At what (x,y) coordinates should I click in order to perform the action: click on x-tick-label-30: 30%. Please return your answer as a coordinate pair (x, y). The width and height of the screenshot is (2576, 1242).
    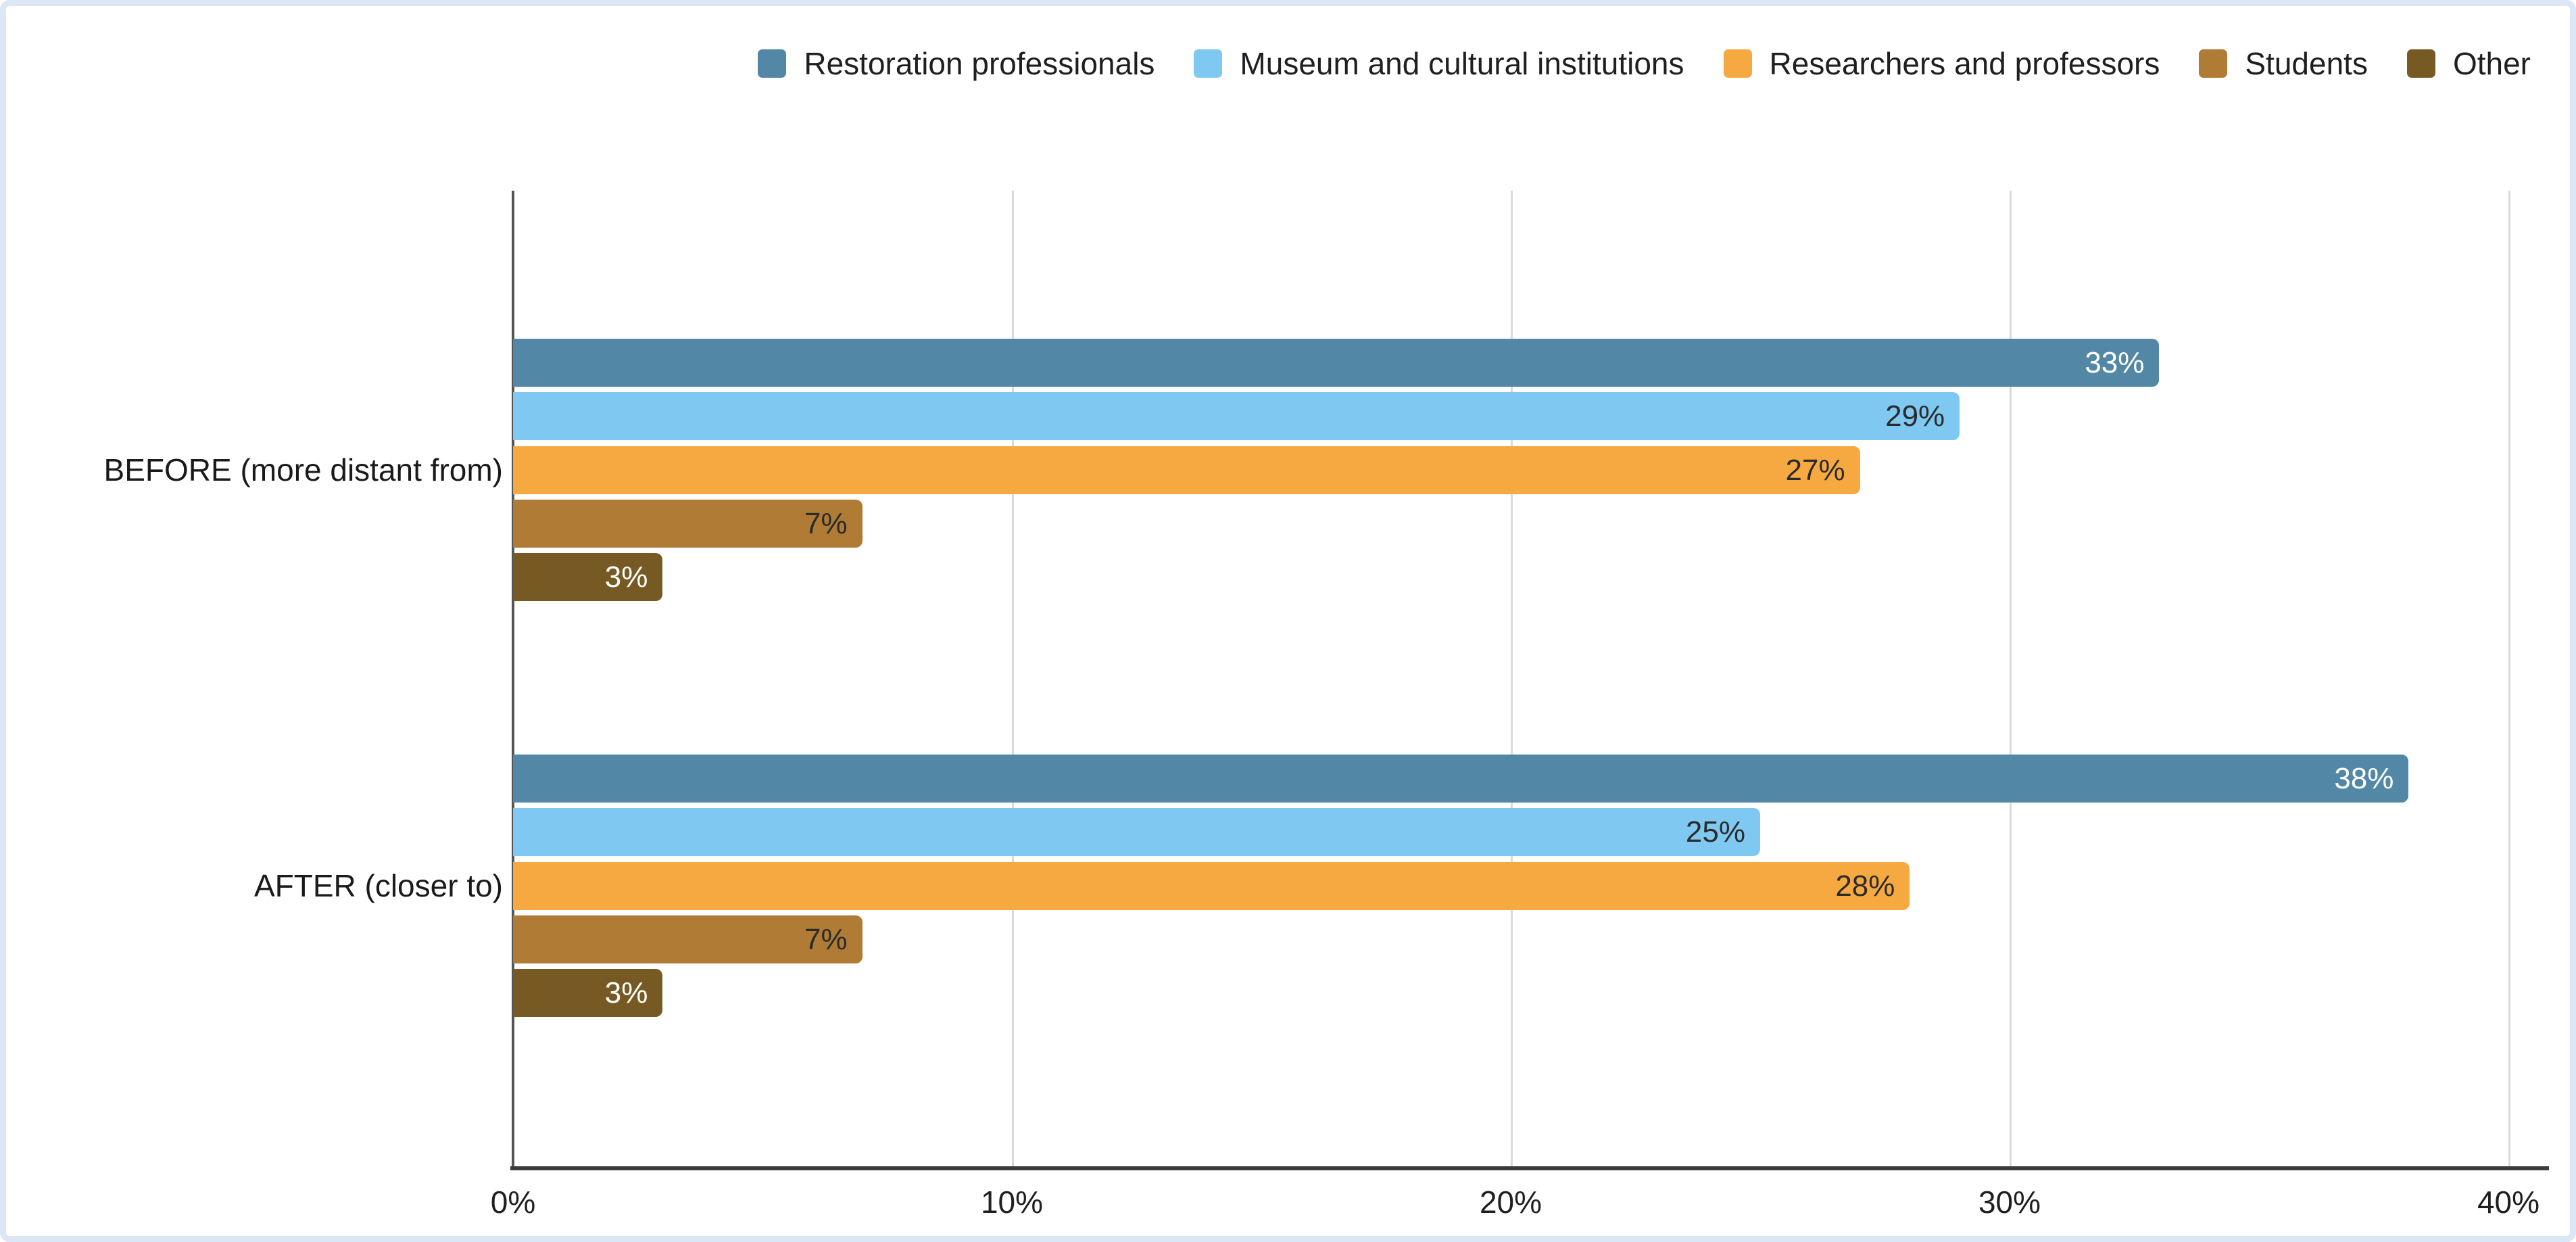
    Looking at the image, I should click on (2009, 1202).